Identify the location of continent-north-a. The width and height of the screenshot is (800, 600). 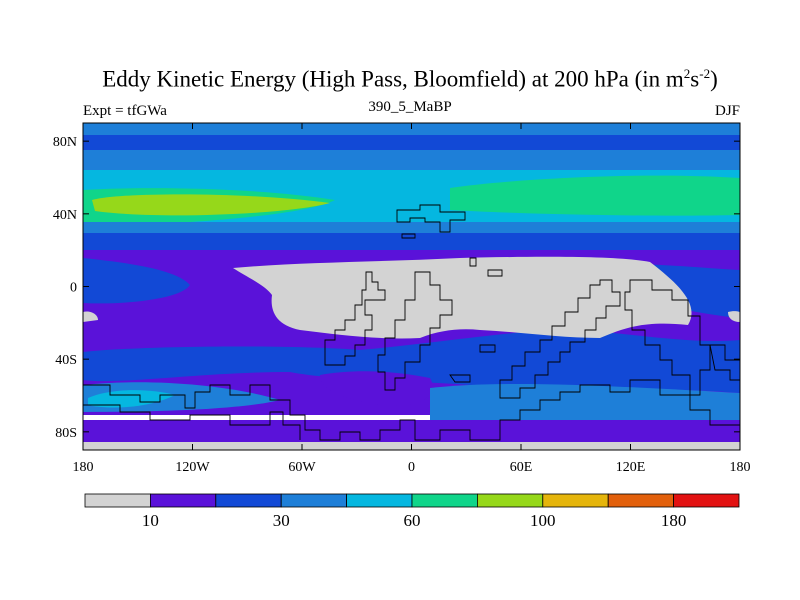
(431, 218).